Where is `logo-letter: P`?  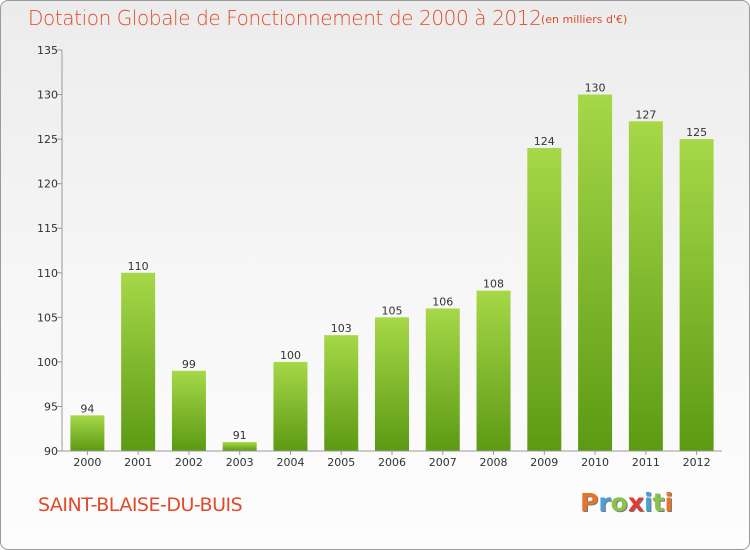
logo-letter: P is located at coordinates (589, 502).